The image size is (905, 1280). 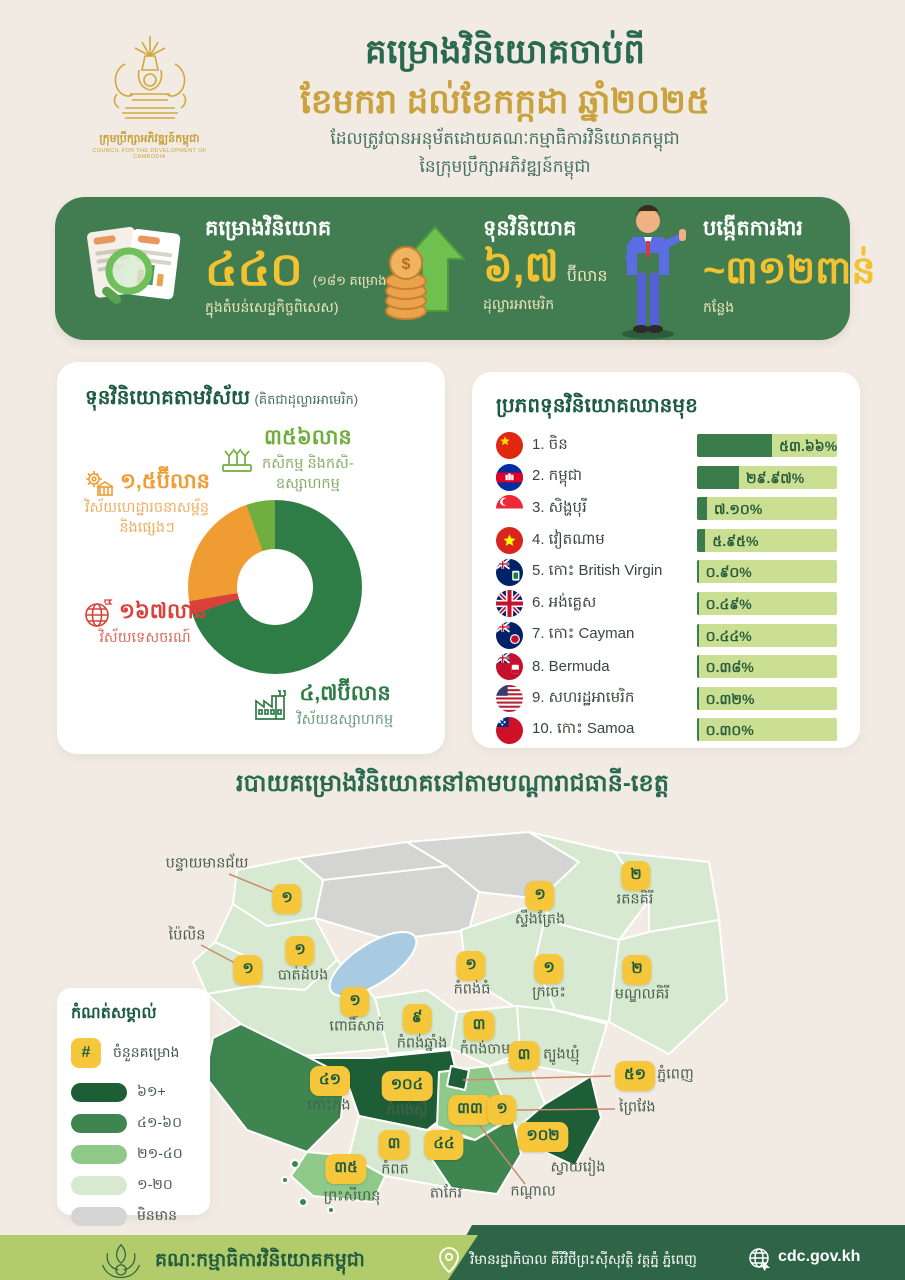 What do you see at coordinates (345, 693) in the screenshot?
I see `sector-industry-value: ៤,៧ប៊ីលាន` at bounding box center [345, 693].